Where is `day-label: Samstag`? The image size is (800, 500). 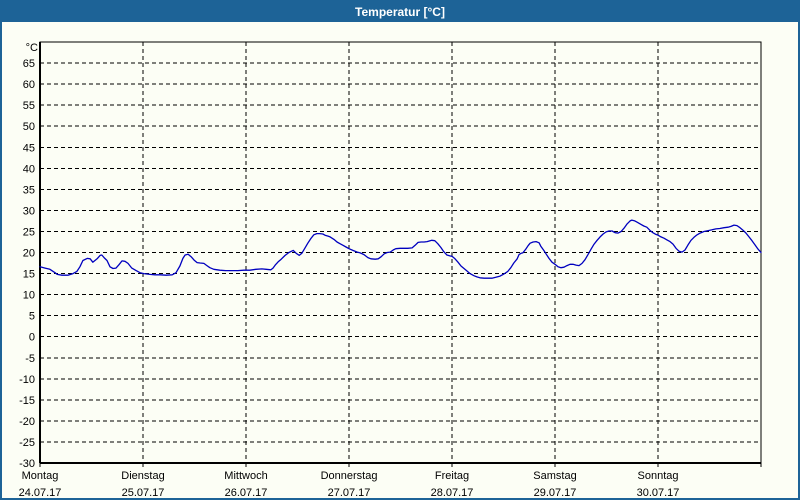
day-label: Samstag is located at coordinates (554, 476).